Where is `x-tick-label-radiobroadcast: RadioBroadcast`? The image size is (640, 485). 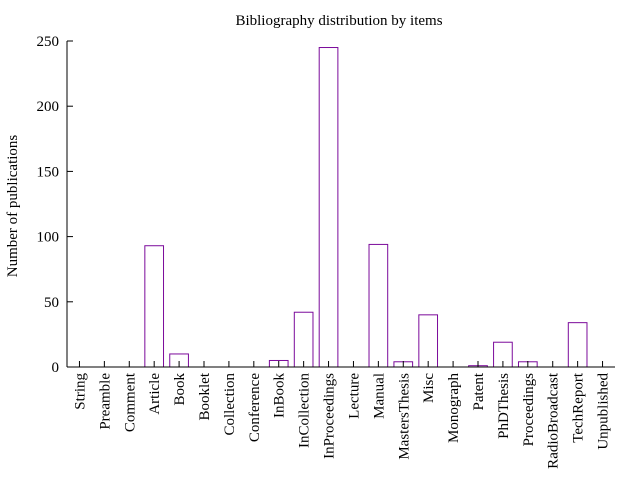 x-tick-label-radiobroadcast: RadioBroadcast is located at coordinates (554, 420).